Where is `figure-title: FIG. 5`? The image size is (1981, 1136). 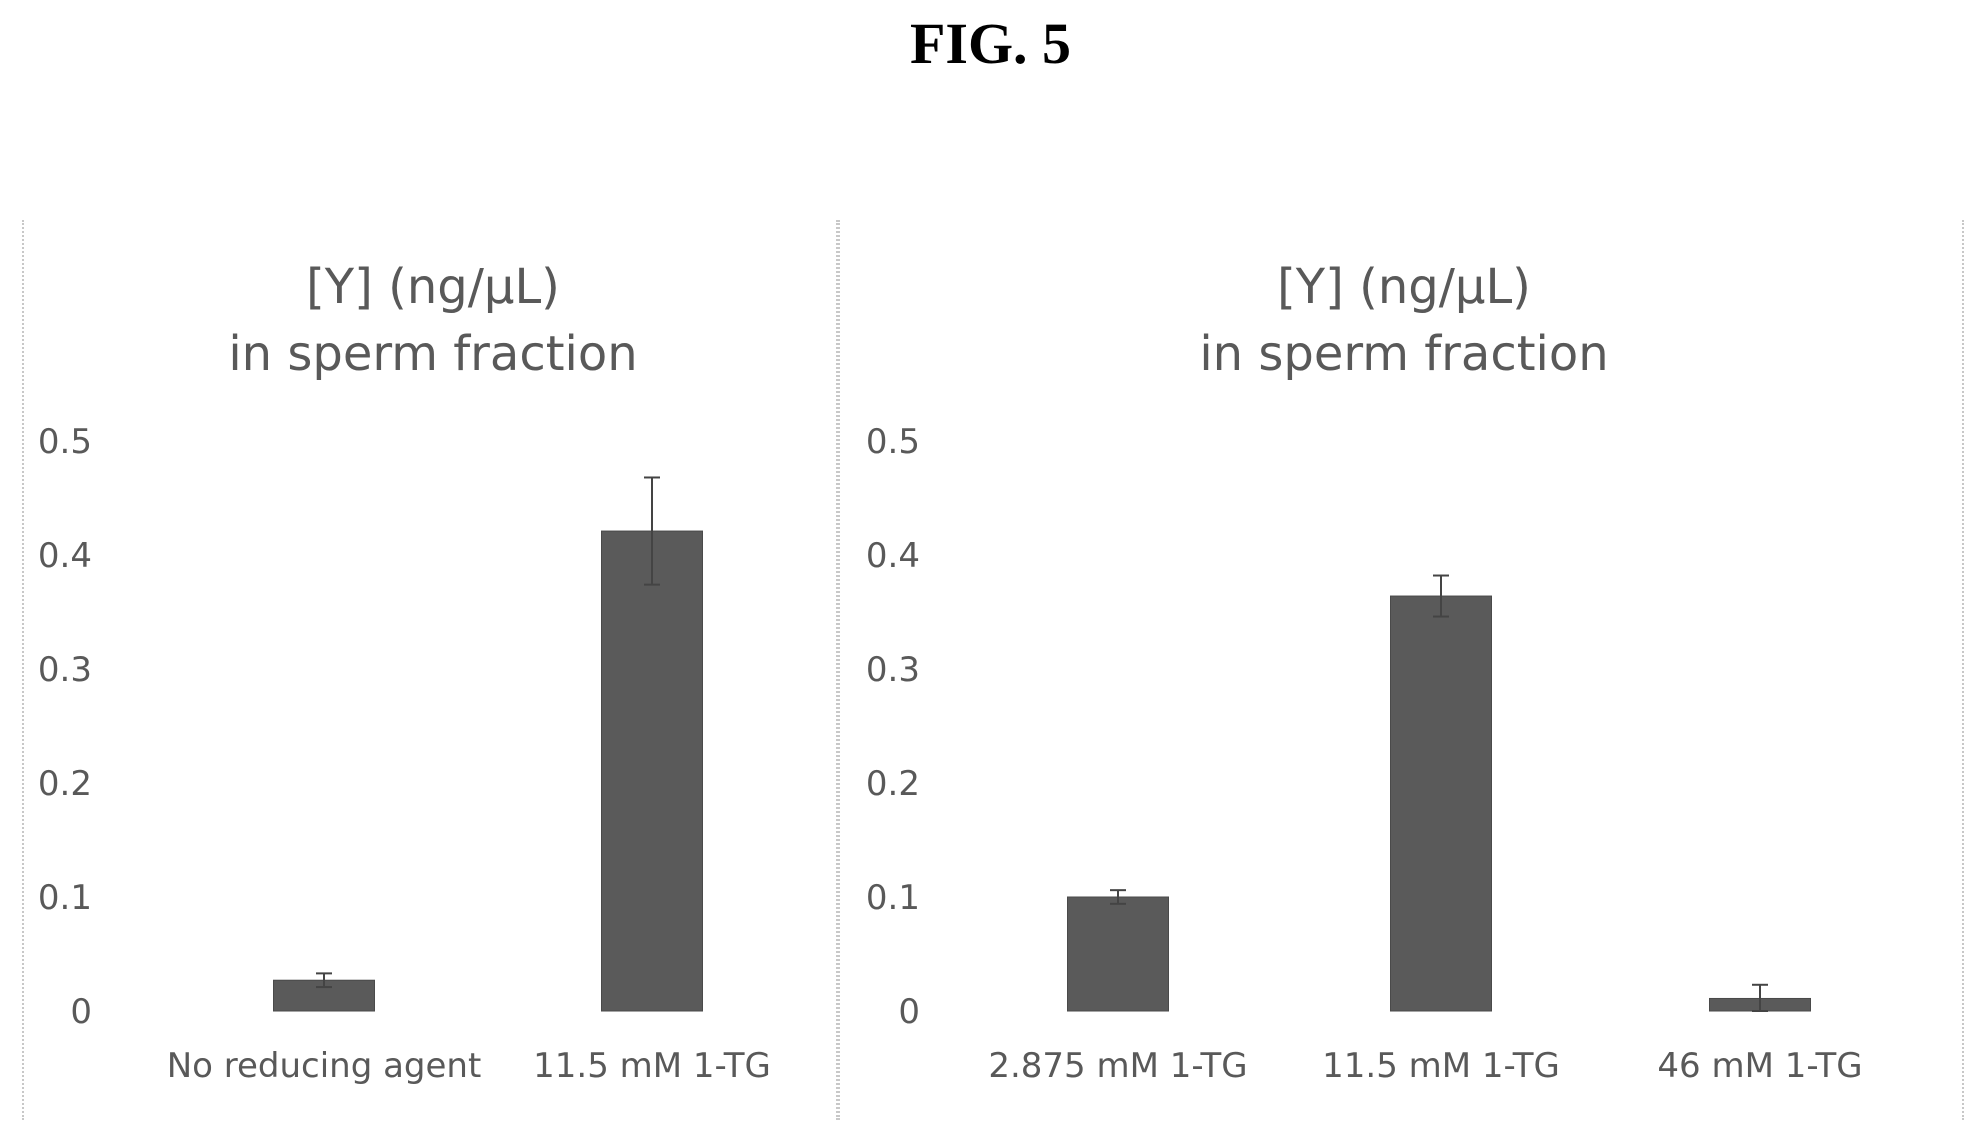
figure-title: FIG. 5 is located at coordinates (990, 43).